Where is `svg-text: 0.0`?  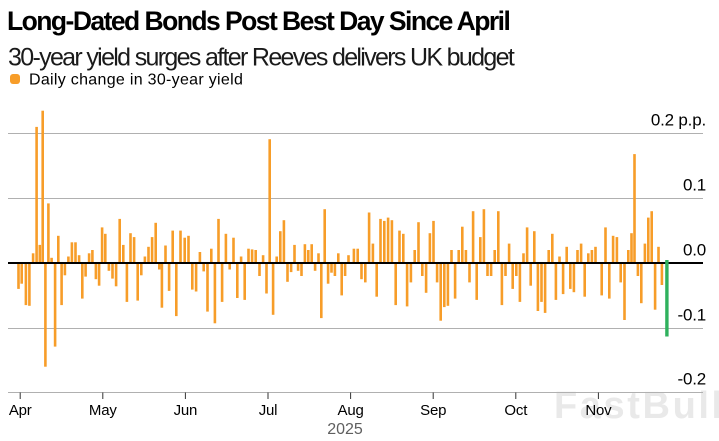 svg-text: 0.0 is located at coordinates (694, 250).